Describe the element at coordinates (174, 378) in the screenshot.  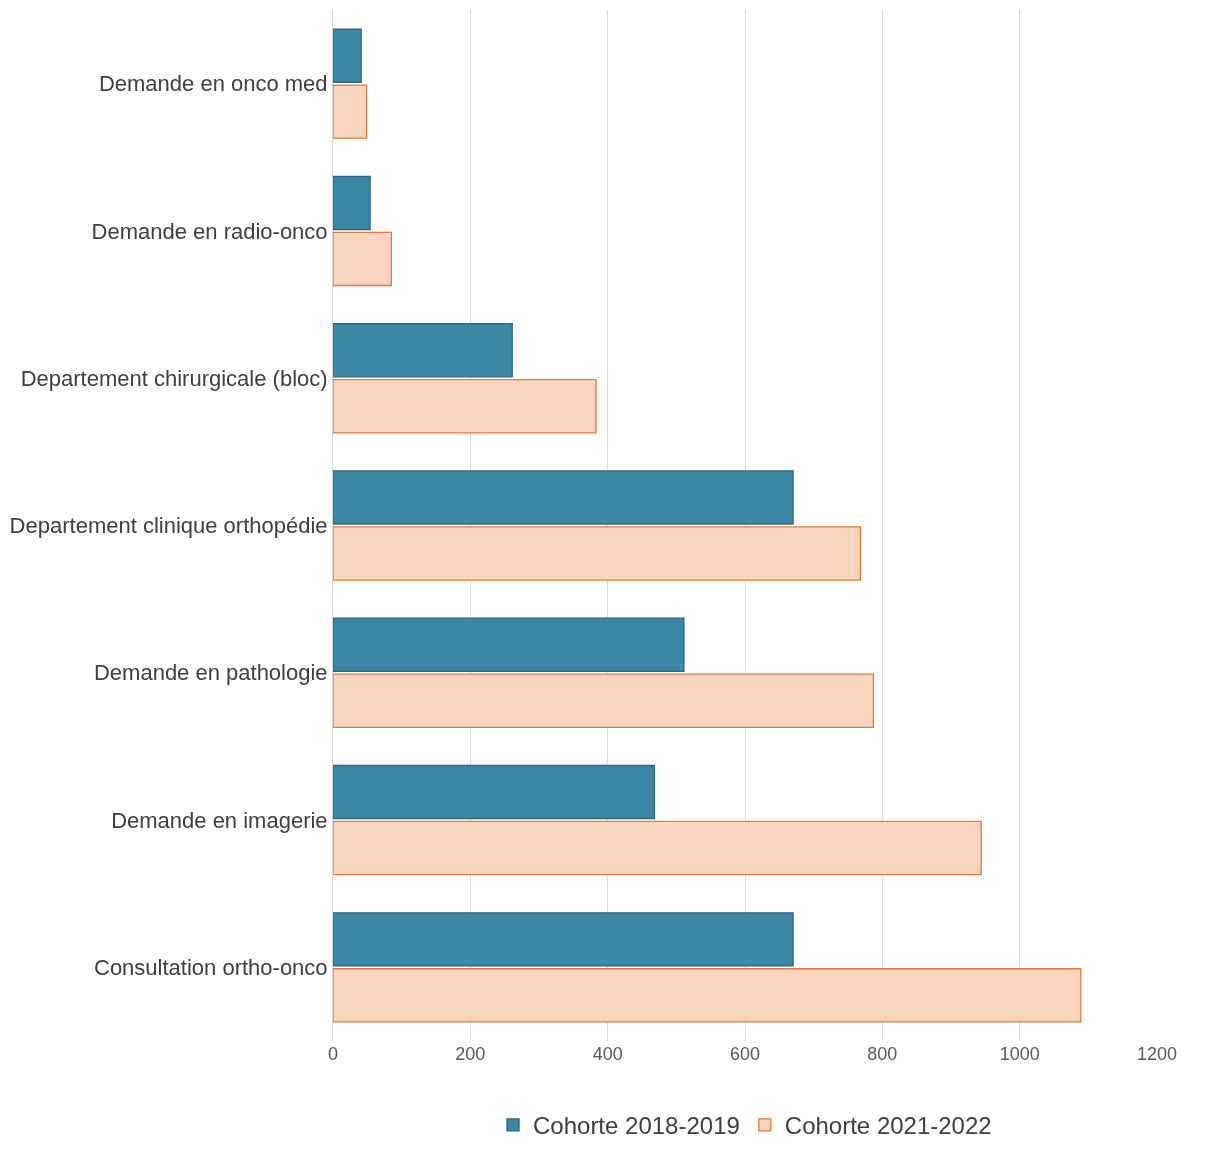
I see `y-tick-label: Departement chirurgicale (bloc)` at that location.